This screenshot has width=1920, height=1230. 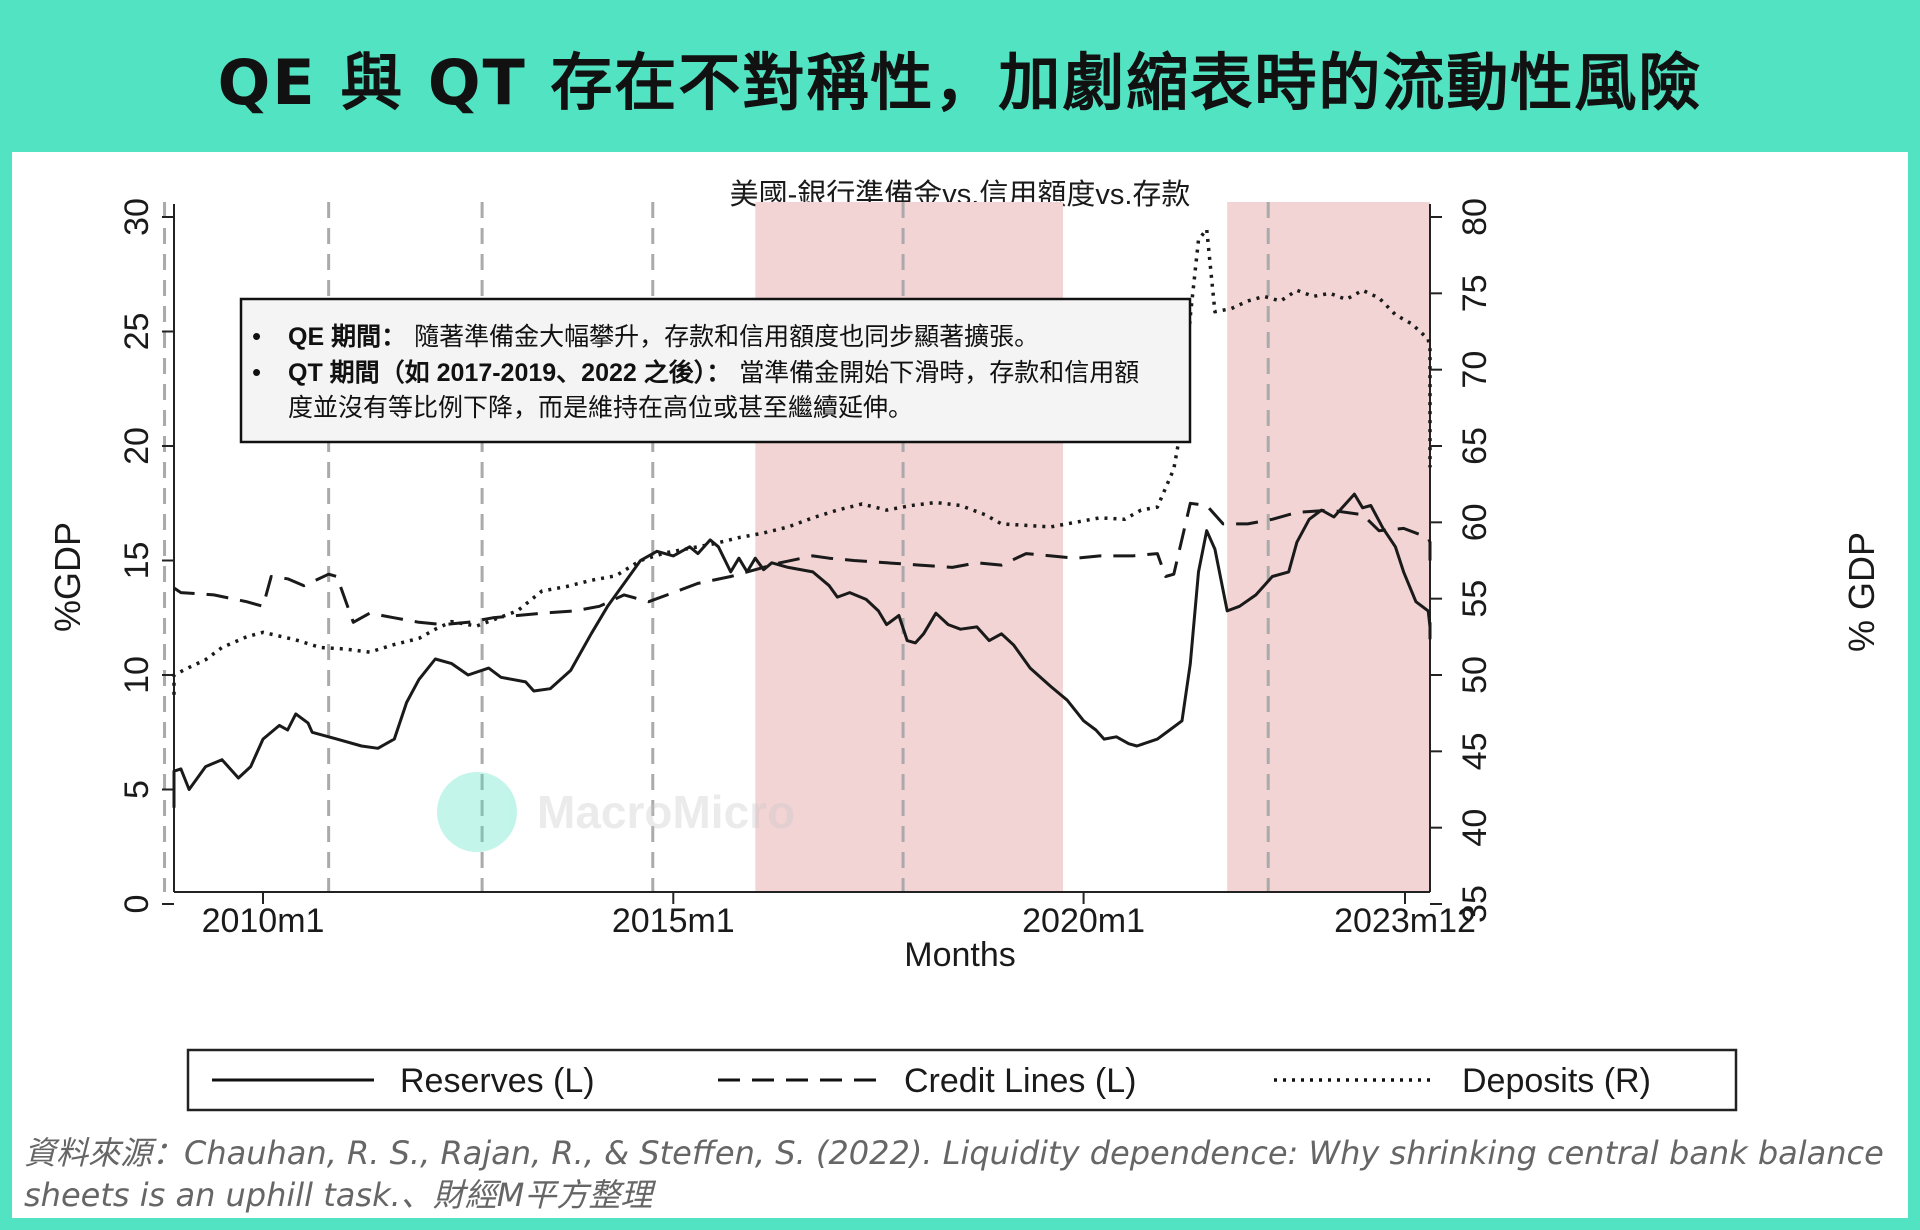 I want to click on x-tick-label-1: 2015m1, so click(x=673, y=921).